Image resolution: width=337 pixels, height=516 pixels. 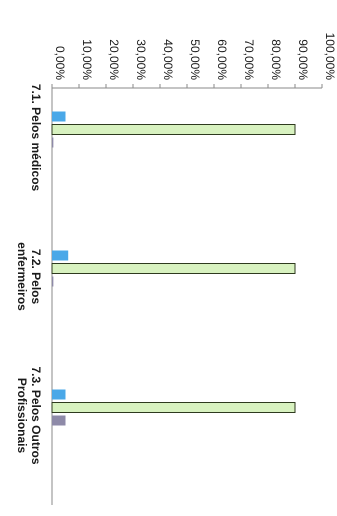 I want to click on value-tick-label: 30,00%, so click(x=141, y=59).